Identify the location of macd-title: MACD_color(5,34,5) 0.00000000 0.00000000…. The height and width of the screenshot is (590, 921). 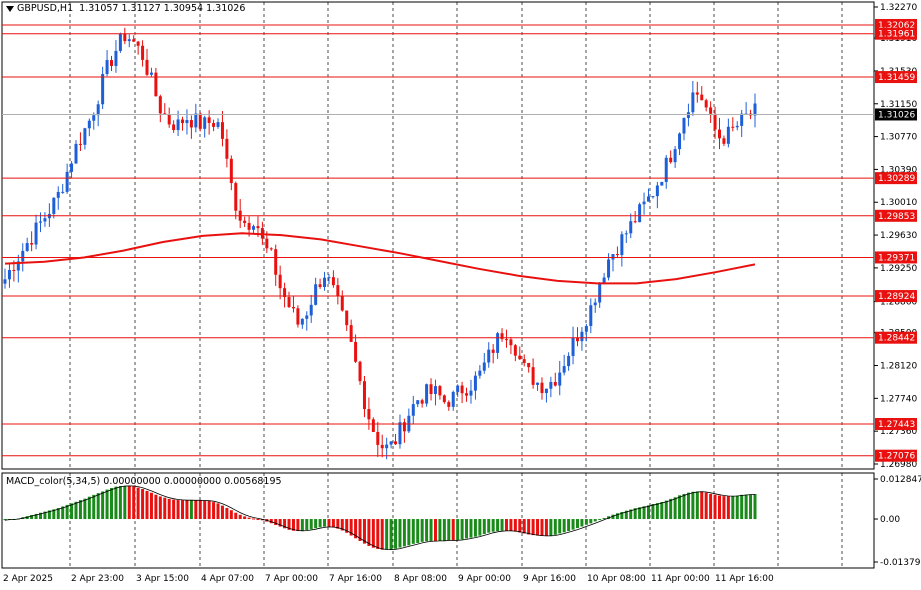
(144, 481).